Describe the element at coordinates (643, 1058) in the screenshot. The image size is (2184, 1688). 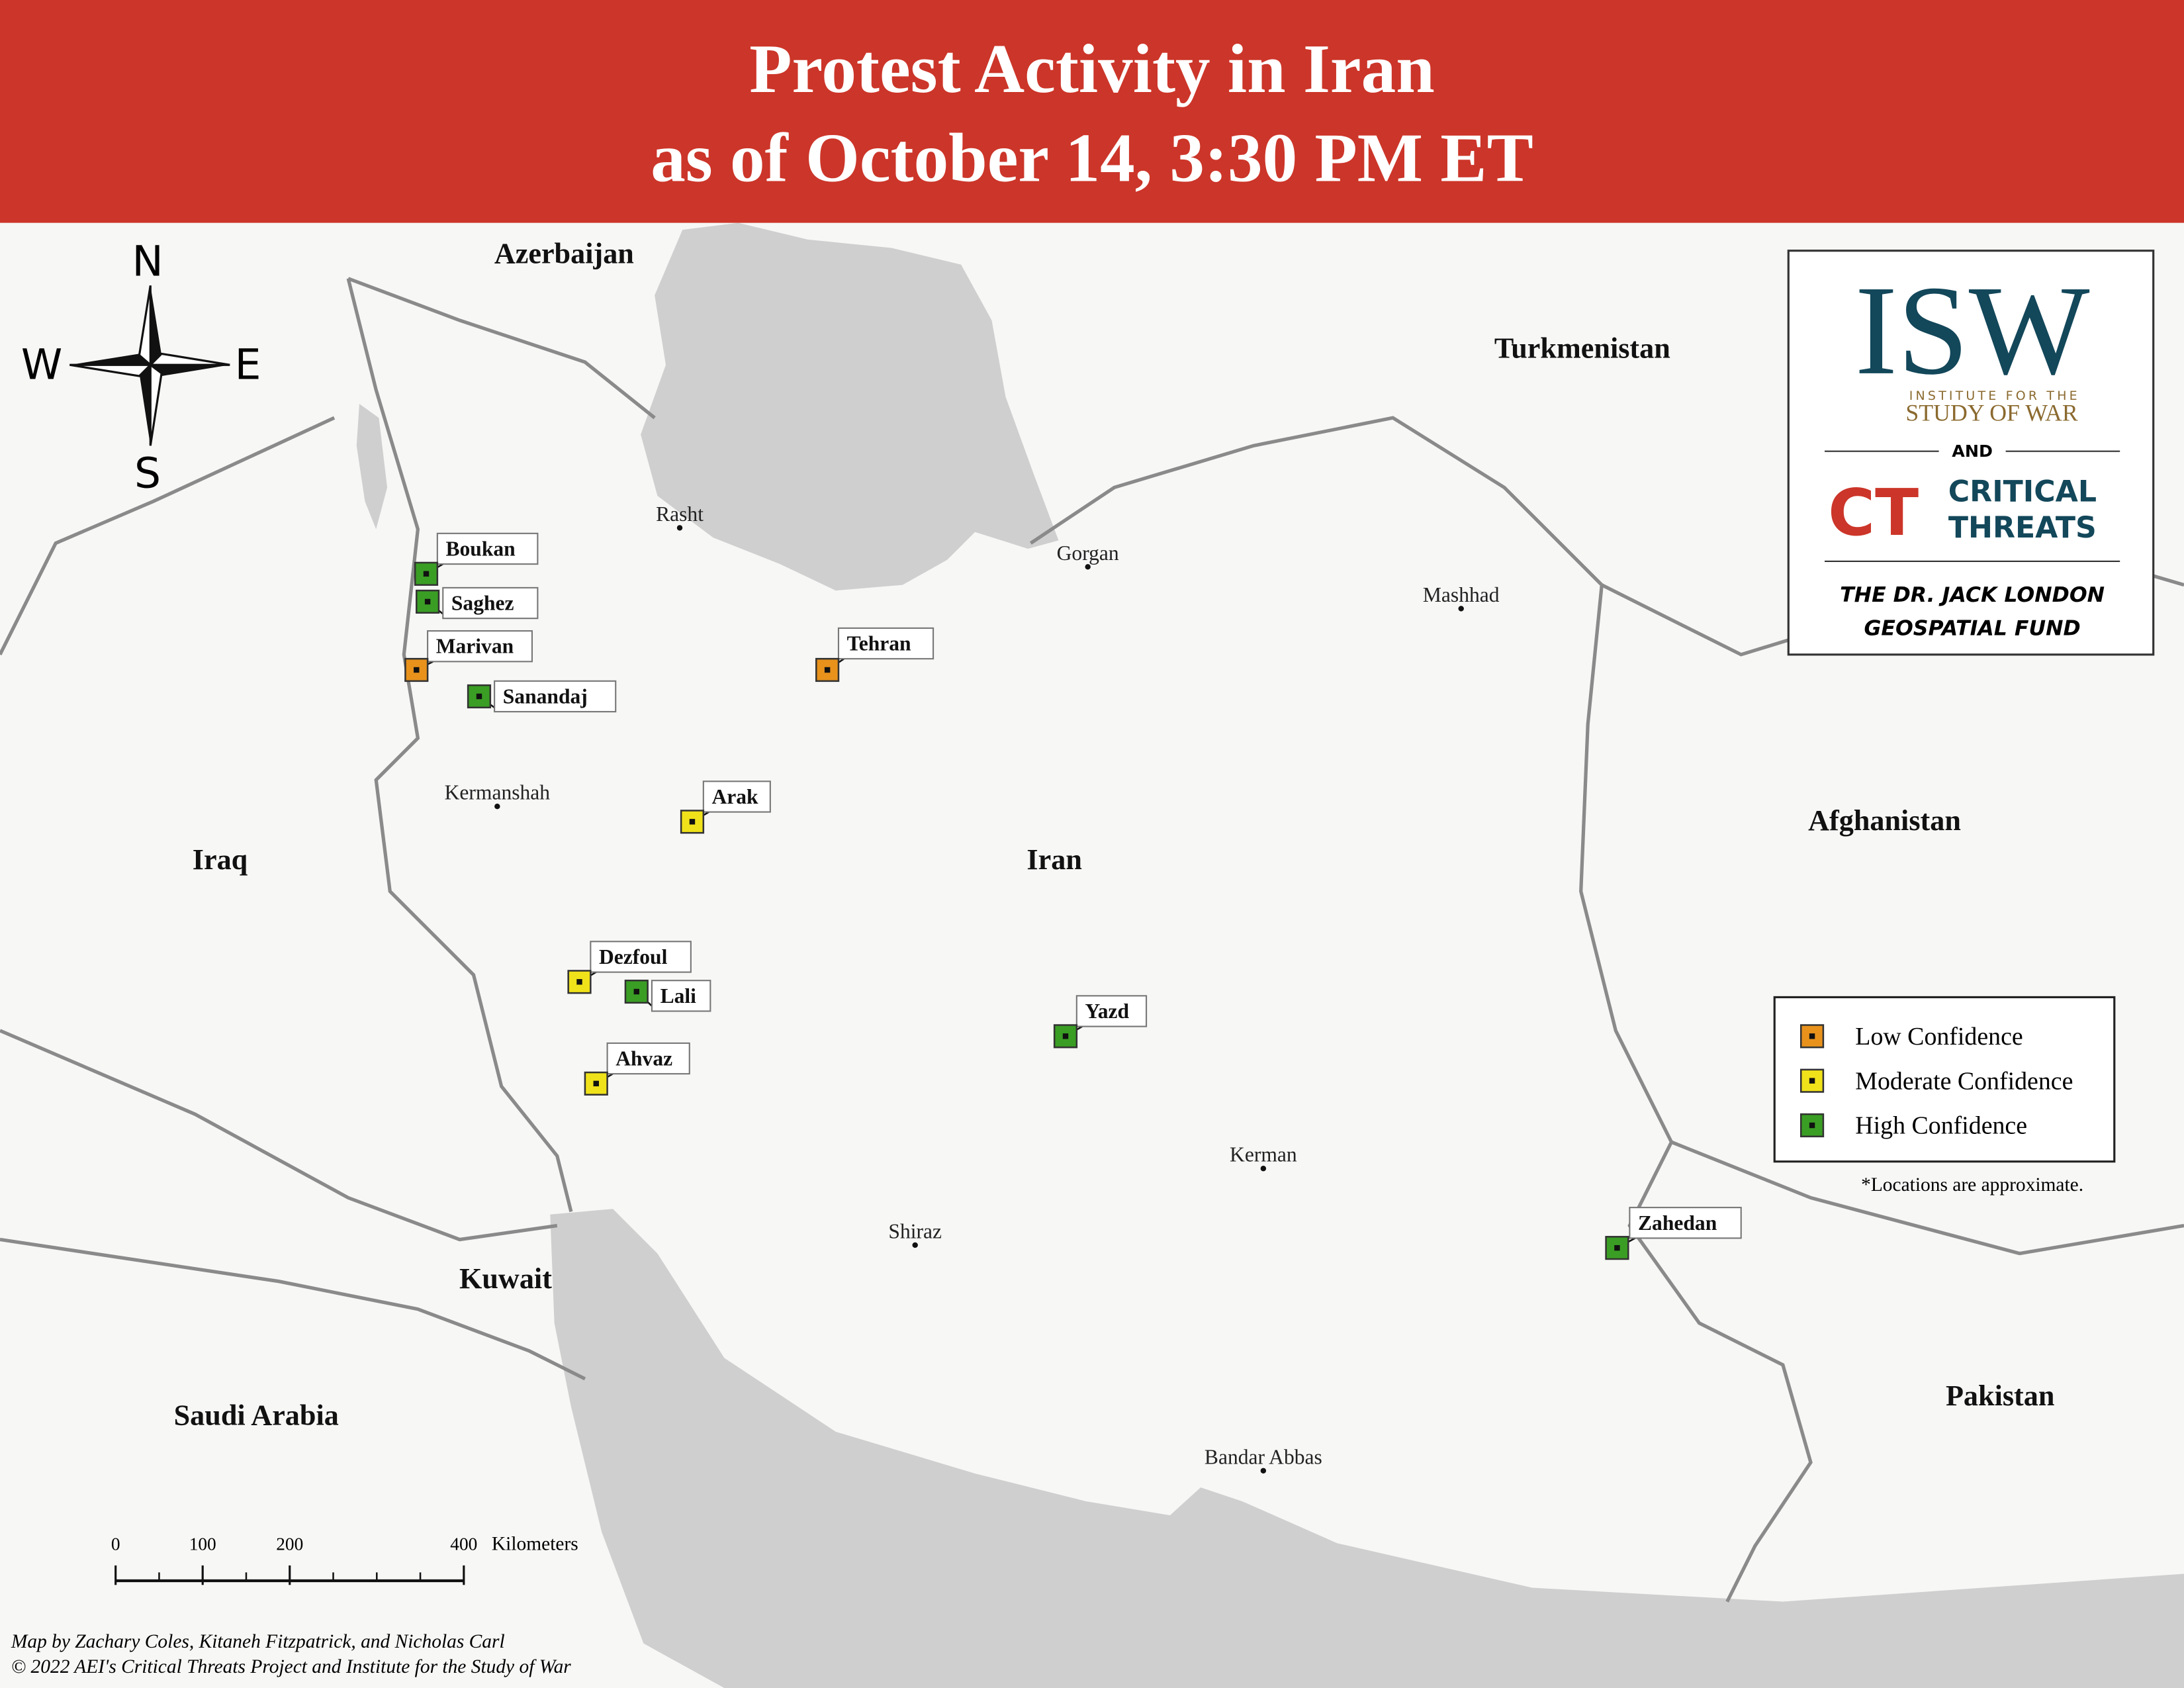
I see `protest-label: Ahvaz` at that location.